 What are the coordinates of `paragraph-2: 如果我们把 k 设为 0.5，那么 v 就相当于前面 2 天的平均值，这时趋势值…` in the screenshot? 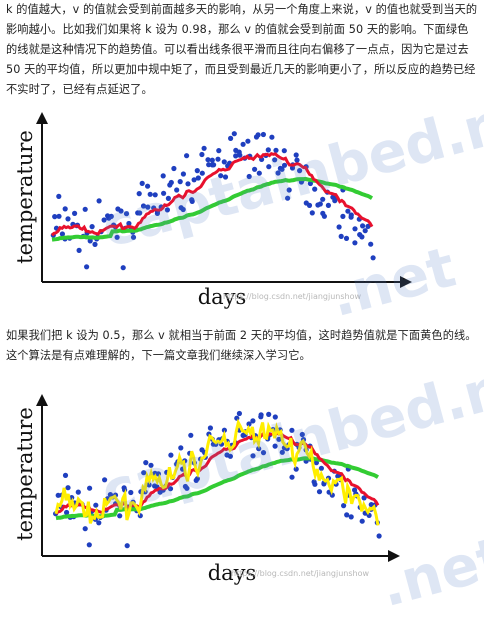 It's located at (241, 345).